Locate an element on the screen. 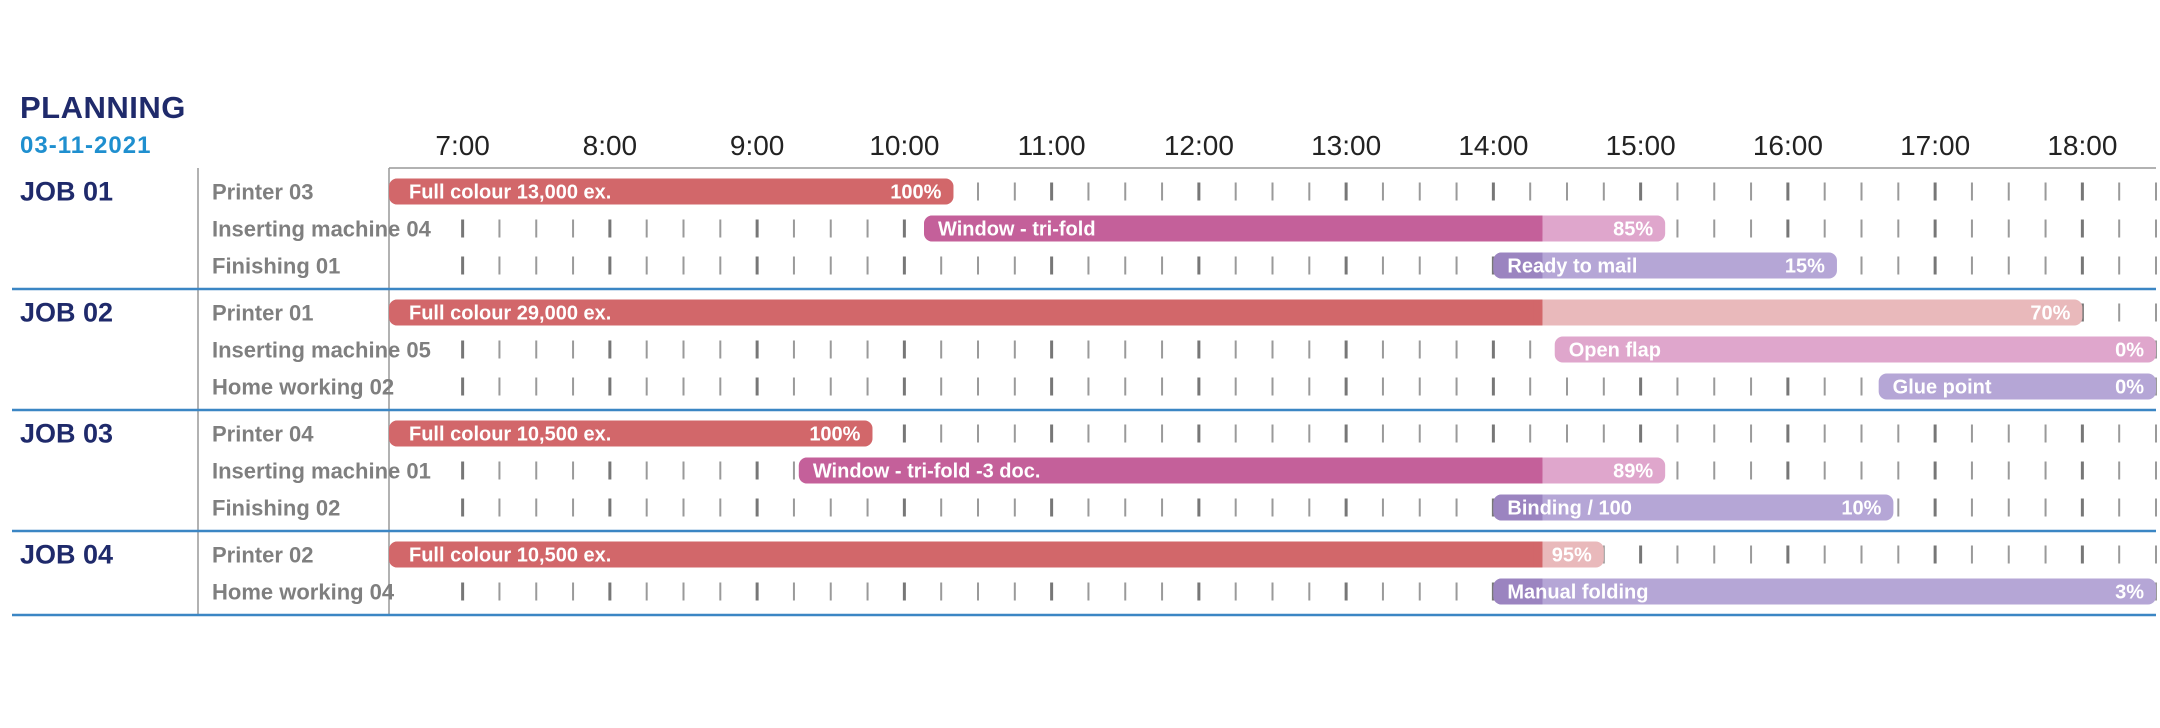  machine-name: Finishing 02 is located at coordinates (276, 508).